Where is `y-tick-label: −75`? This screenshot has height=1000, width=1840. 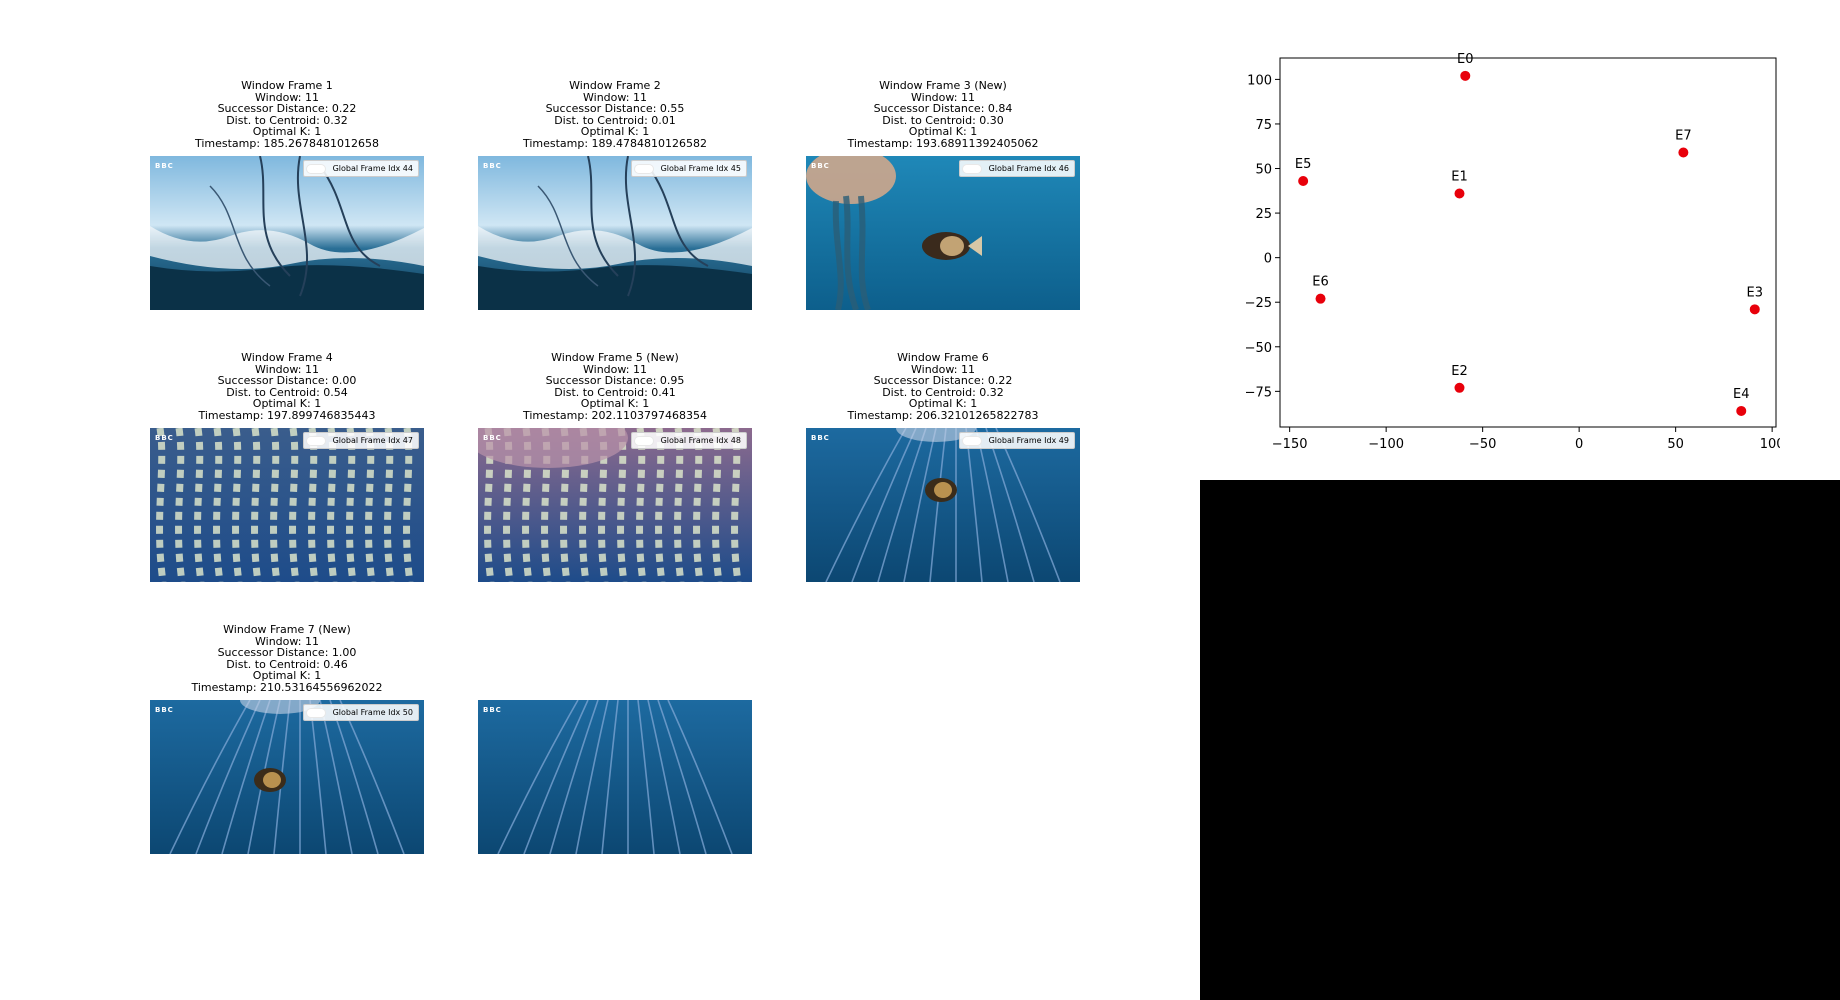 y-tick-label: −75 is located at coordinates (1258, 392).